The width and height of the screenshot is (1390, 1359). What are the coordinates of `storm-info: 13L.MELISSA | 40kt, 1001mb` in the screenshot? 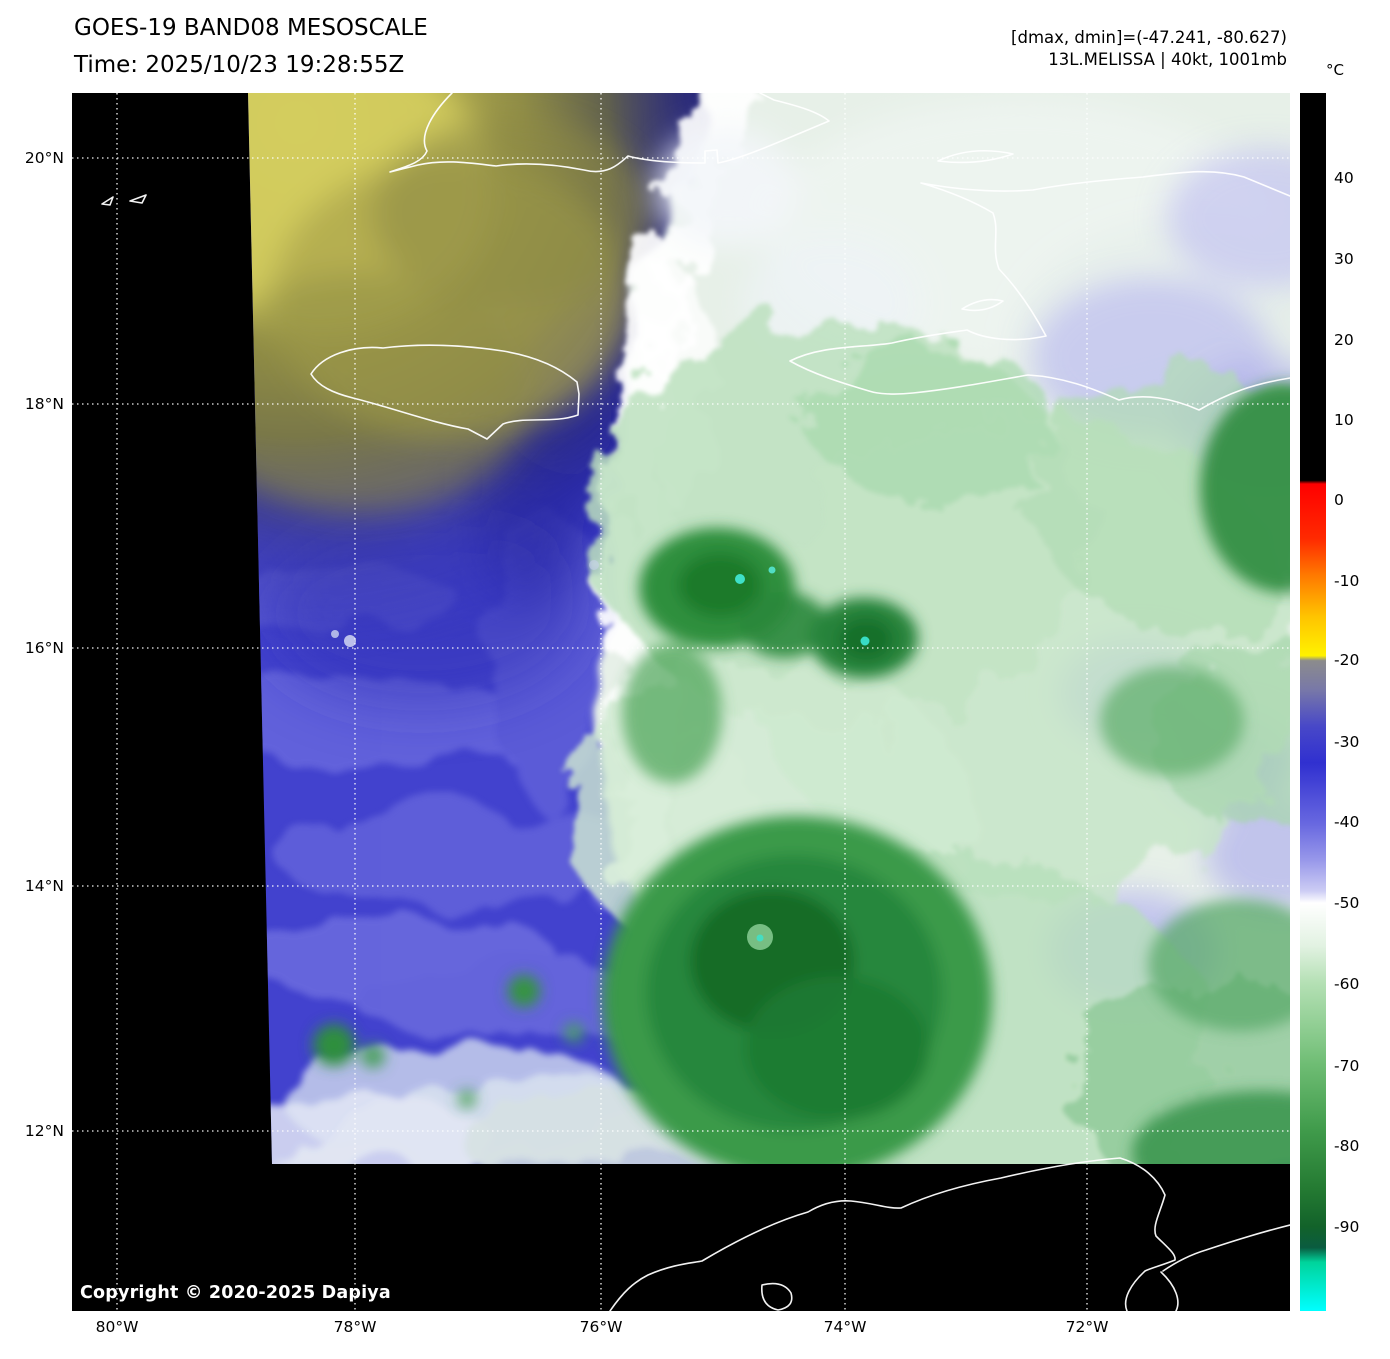 It's located at (1167, 59).